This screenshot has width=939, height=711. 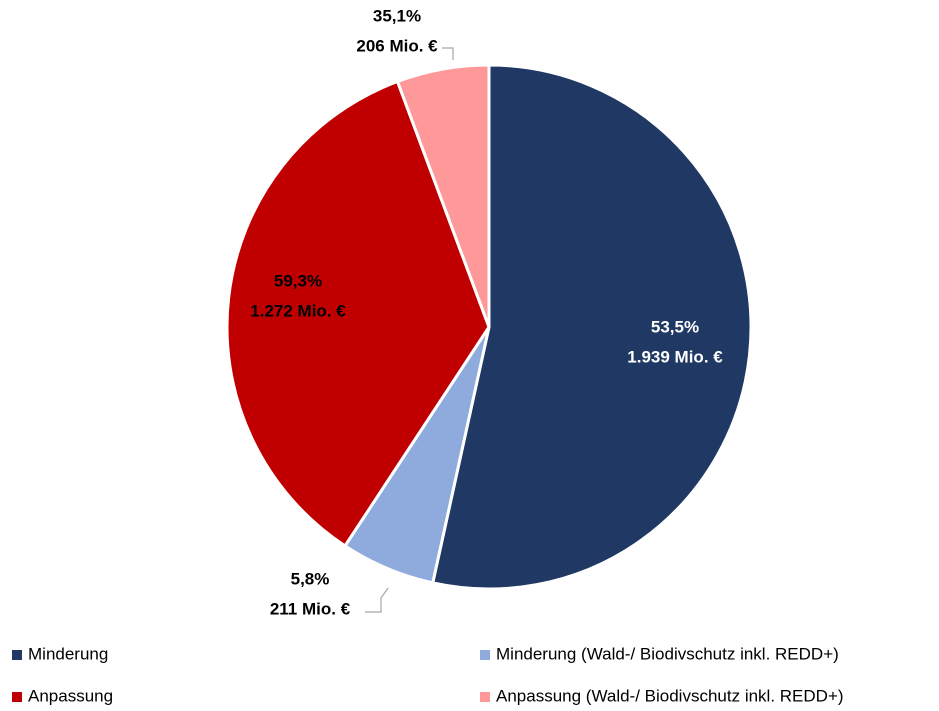 I want to click on data-label-share: 35,1%, so click(x=397, y=15).